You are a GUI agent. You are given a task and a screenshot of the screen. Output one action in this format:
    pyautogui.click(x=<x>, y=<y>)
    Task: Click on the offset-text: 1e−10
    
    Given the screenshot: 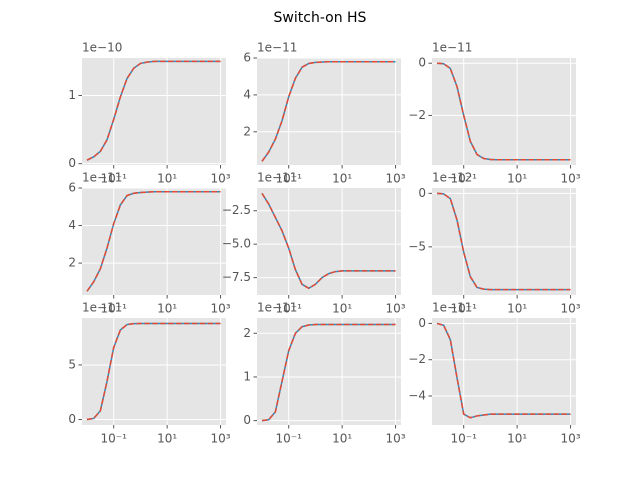 What is the action you would take?
    pyautogui.click(x=102, y=48)
    